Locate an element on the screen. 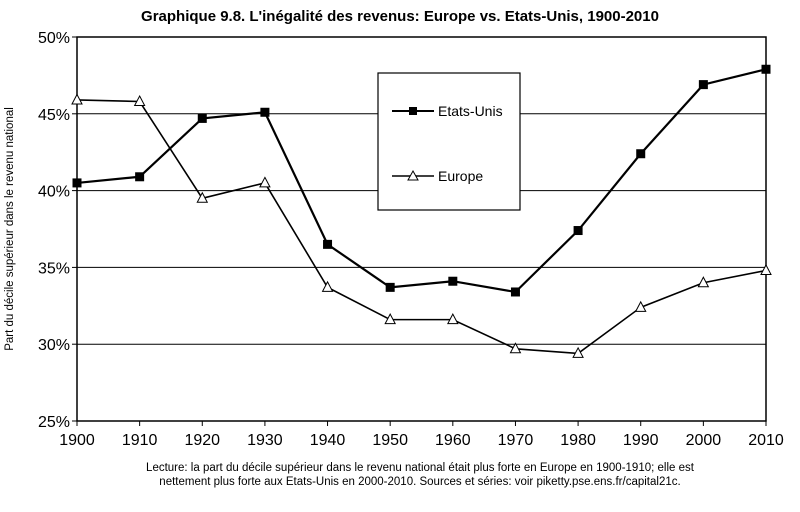 This screenshot has height=512, width=800. x-tick-label: 1990 is located at coordinates (641, 440).